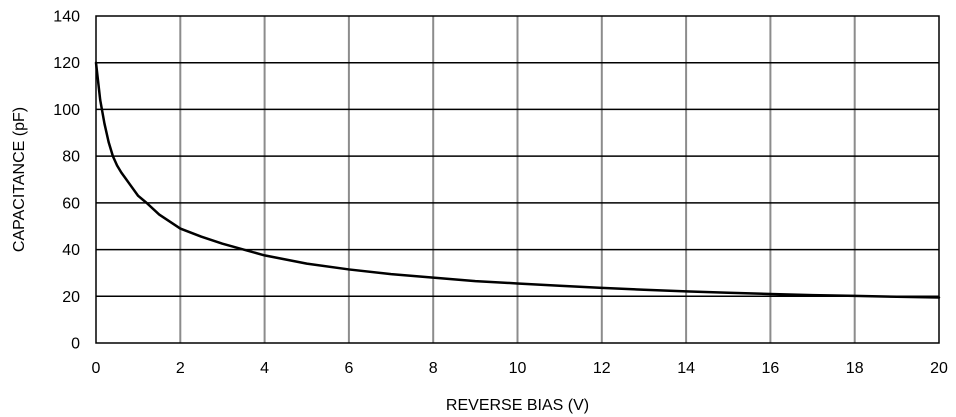  Describe the element at coordinates (264, 368) in the screenshot. I see `x-tick-label: 4` at that location.